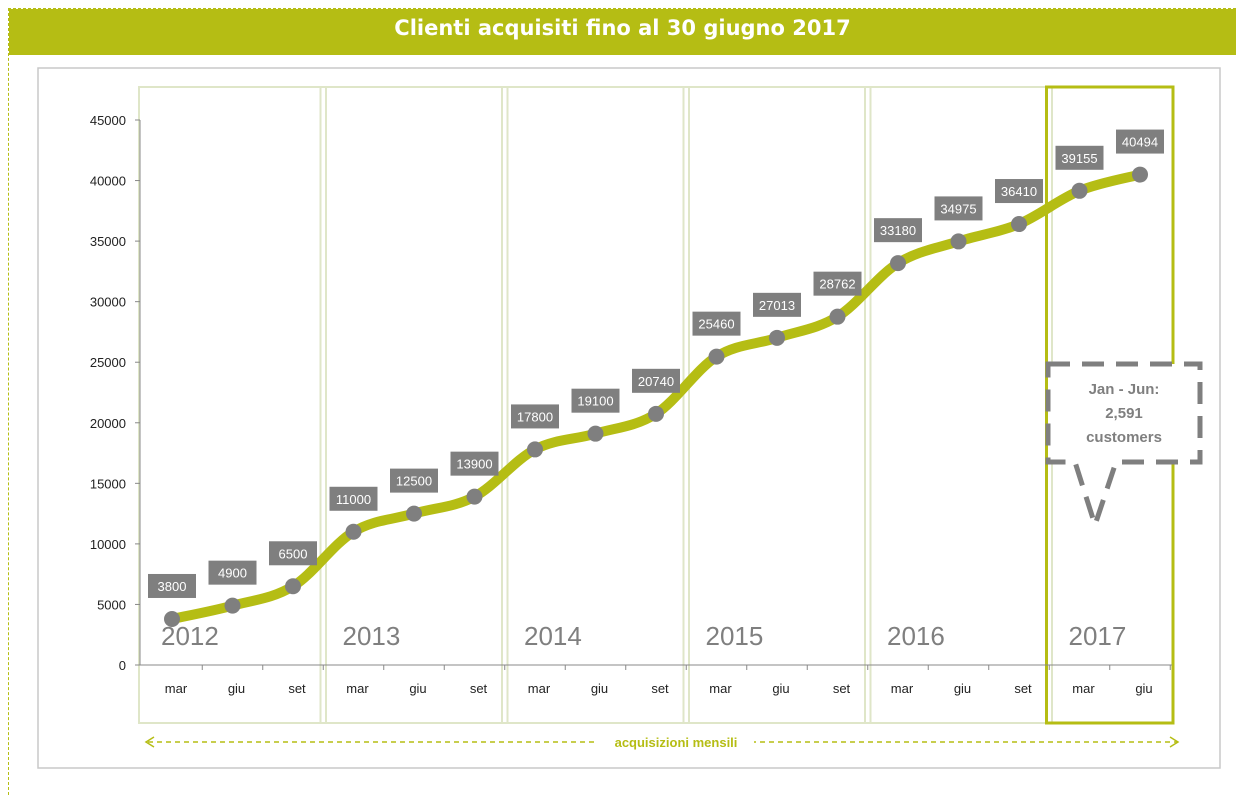  I want to click on y-tick-label: 10000, so click(108, 544).